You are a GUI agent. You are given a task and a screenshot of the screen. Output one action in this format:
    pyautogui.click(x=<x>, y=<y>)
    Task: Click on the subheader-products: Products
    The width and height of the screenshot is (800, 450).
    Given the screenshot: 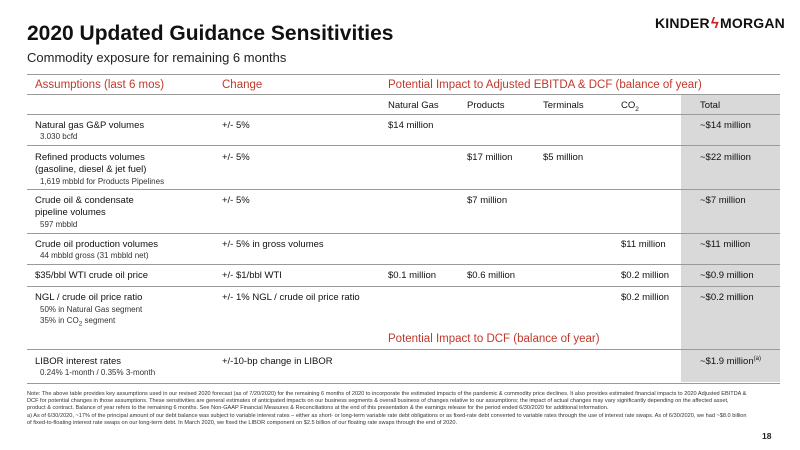 What is the action you would take?
    pyautogui.click(x=486, y=105)
    